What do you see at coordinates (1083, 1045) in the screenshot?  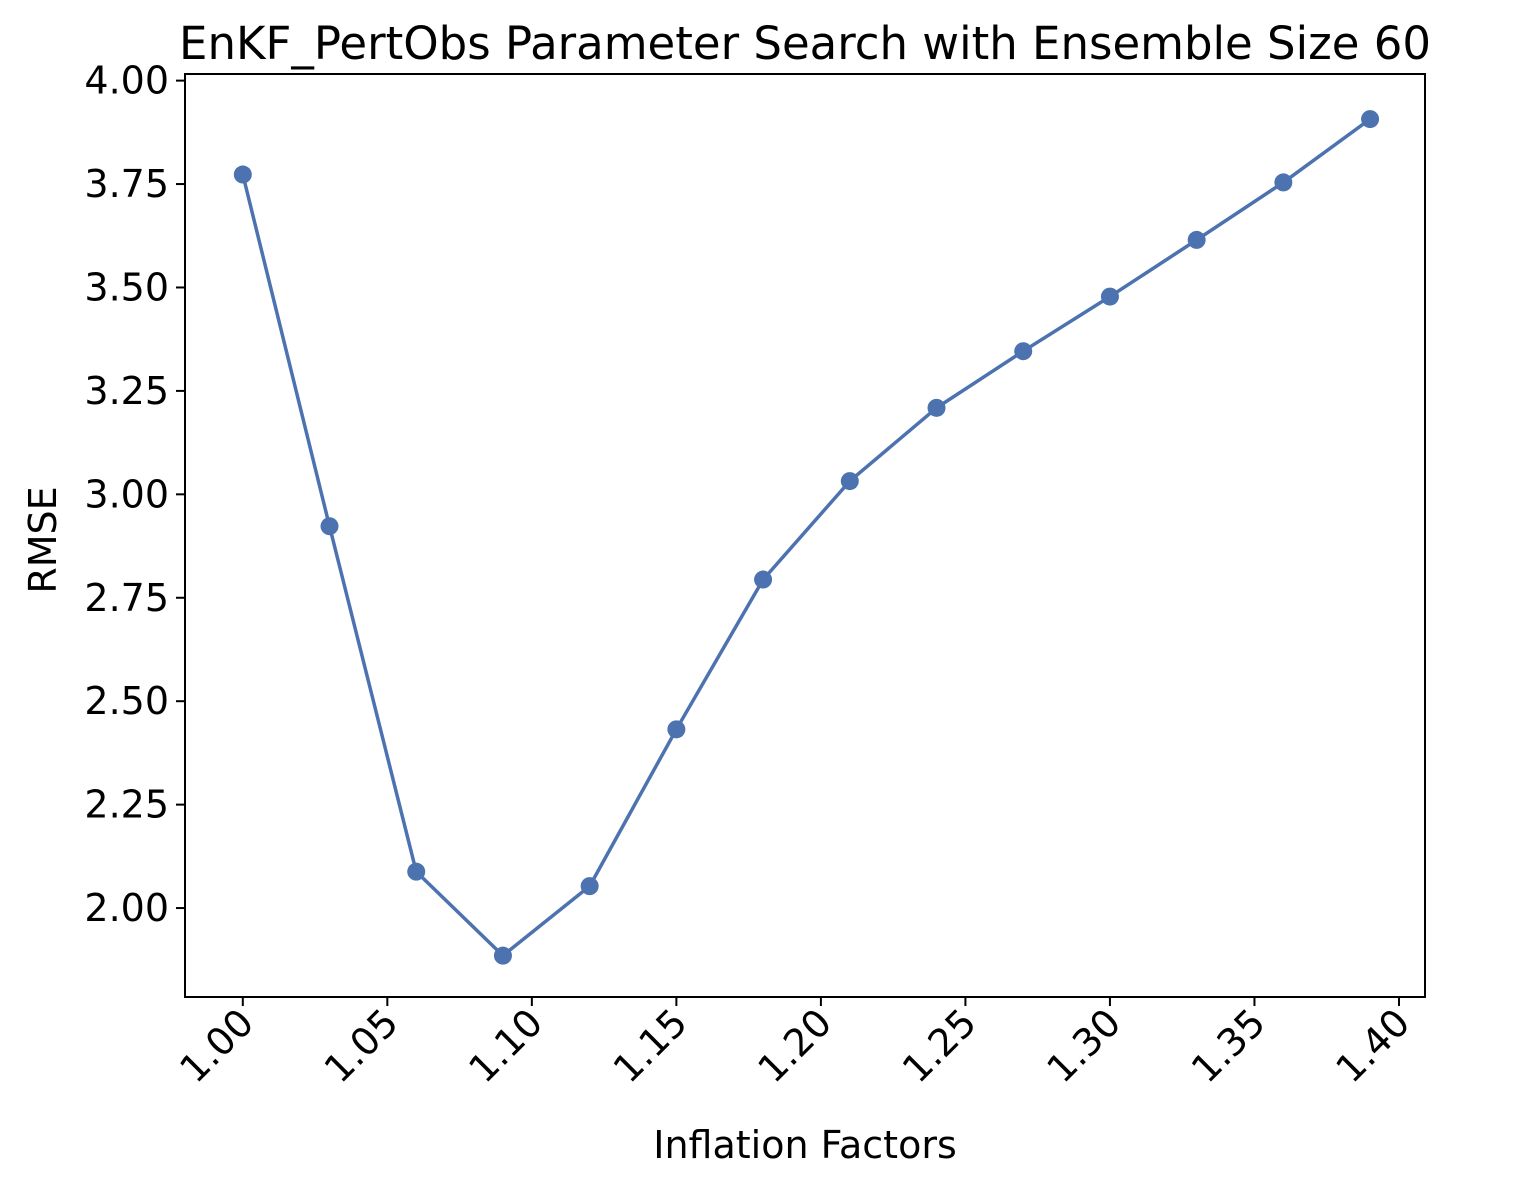 I see `x-tick-label: 1.30` at bounding box center [1083, 1045].